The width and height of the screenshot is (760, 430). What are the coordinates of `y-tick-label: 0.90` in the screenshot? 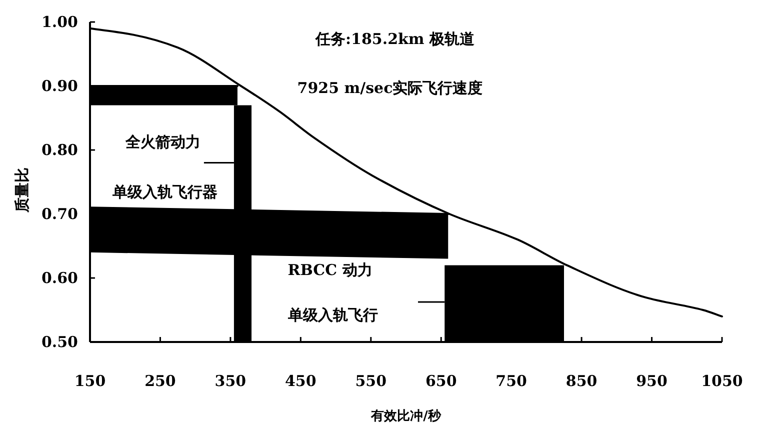 It's located at (59, 86).